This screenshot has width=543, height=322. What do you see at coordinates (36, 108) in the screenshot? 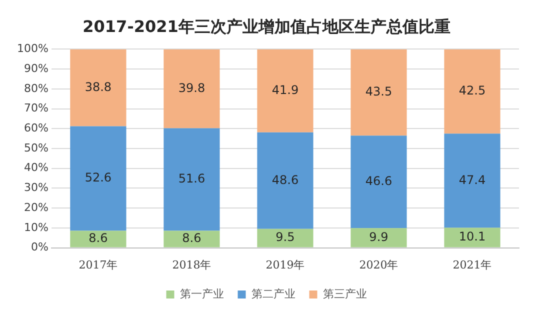
I see `y-tick-label: 70%` at bounding box center [36, 108].